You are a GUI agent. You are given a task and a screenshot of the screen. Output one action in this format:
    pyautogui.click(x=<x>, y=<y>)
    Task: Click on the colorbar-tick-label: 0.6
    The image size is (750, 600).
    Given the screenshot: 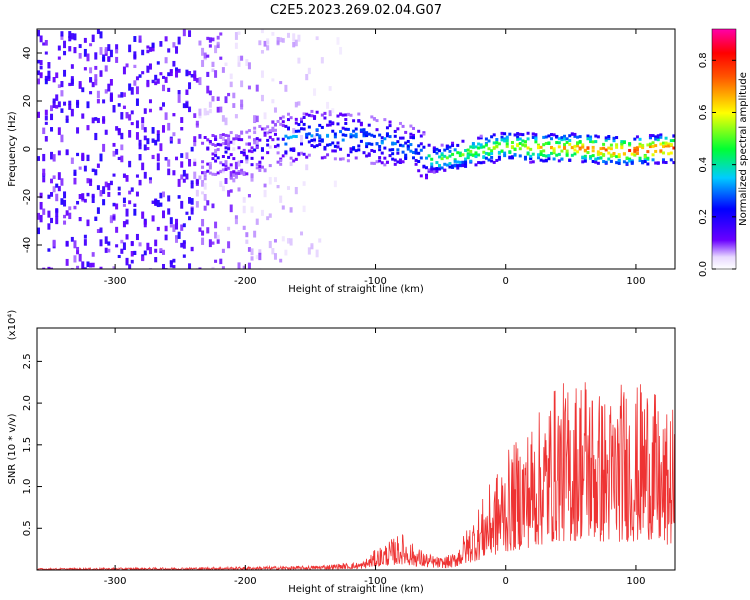 What is the action you would take?
    pyautogui.click(x=703, y=113)
    